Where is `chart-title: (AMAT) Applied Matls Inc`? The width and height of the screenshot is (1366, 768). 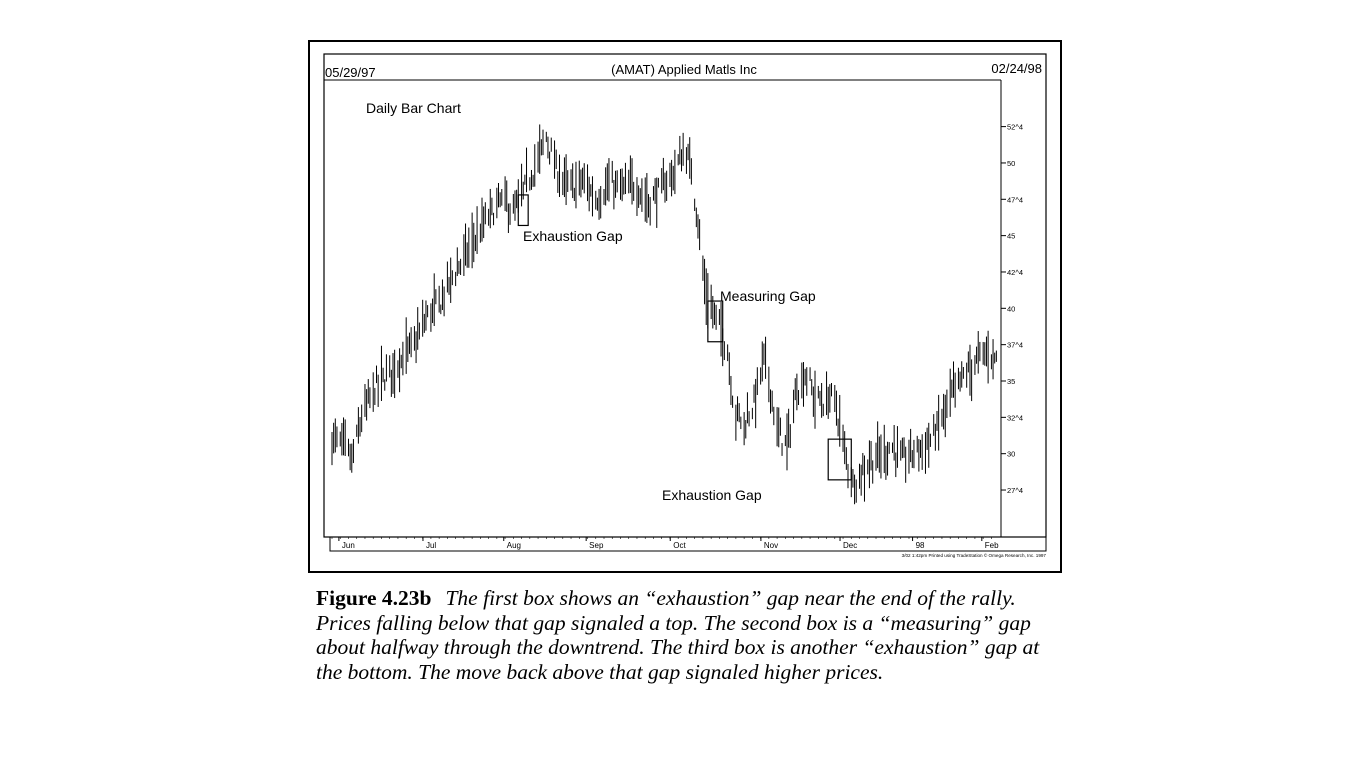
chart-title: (AMAT) Applied Matls Inc is located at coordinates (684, 69).